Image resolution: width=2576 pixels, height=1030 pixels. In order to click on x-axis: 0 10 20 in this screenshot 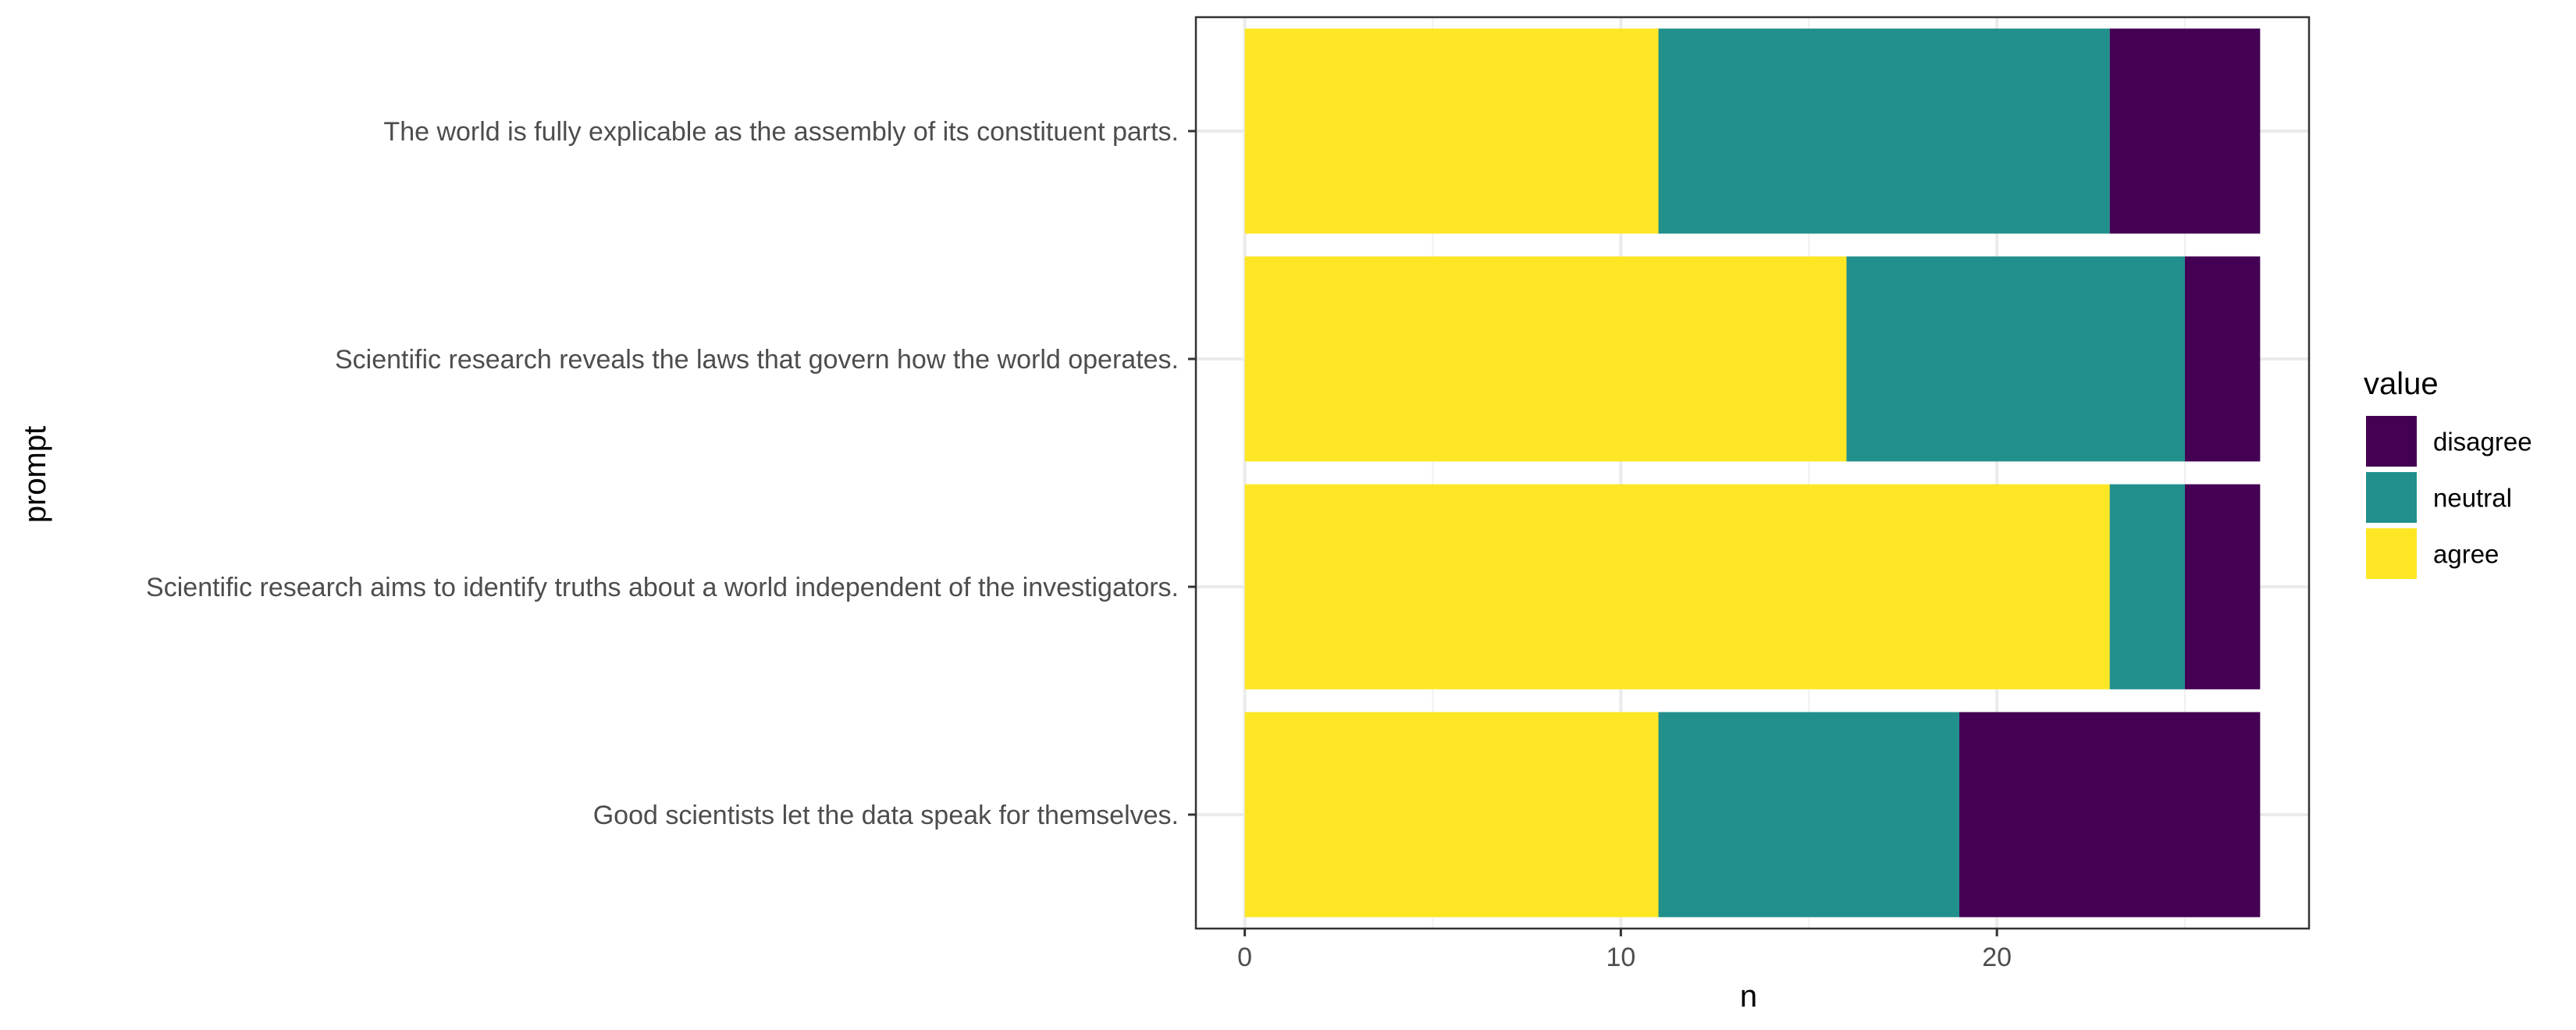, I will do `click(1624, 950)`.